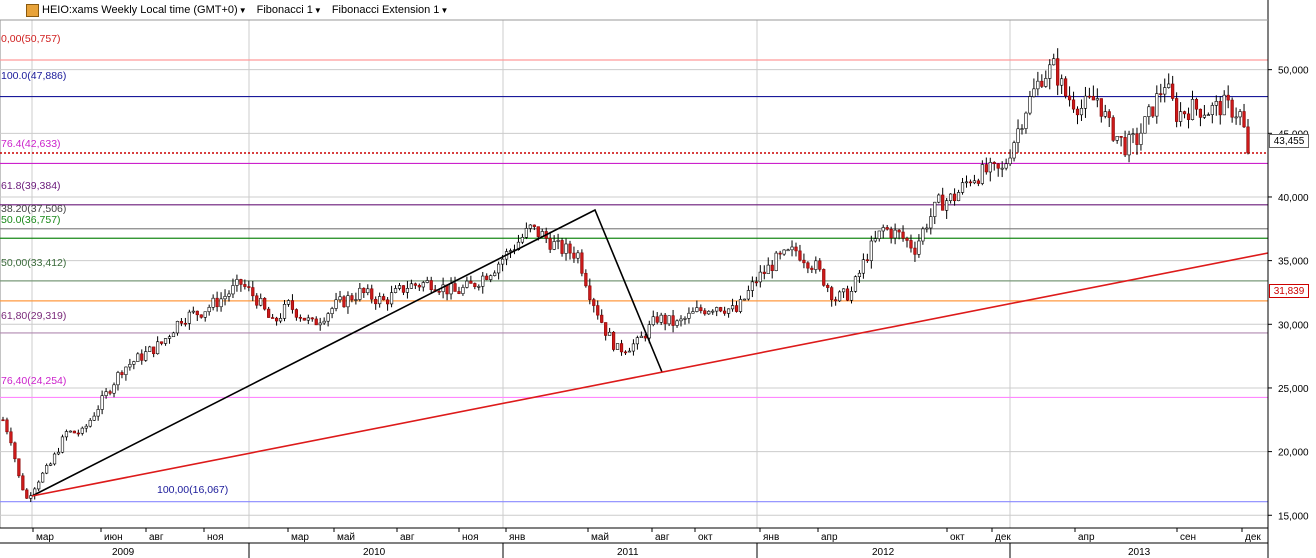 The height and width of the screenshot is (558, 1316). I want to click on fib-level-label: 100.0(47,886), so click(34, 76).